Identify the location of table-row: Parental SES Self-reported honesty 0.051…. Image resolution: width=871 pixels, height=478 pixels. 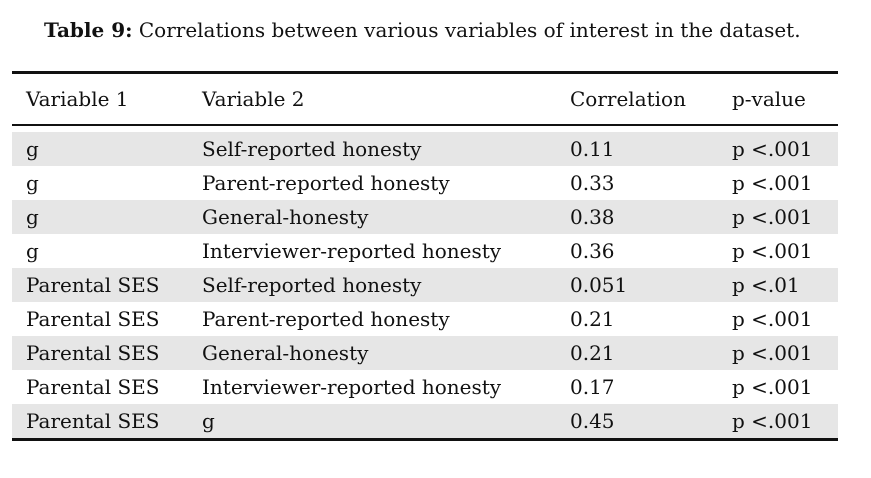
(425, 284).